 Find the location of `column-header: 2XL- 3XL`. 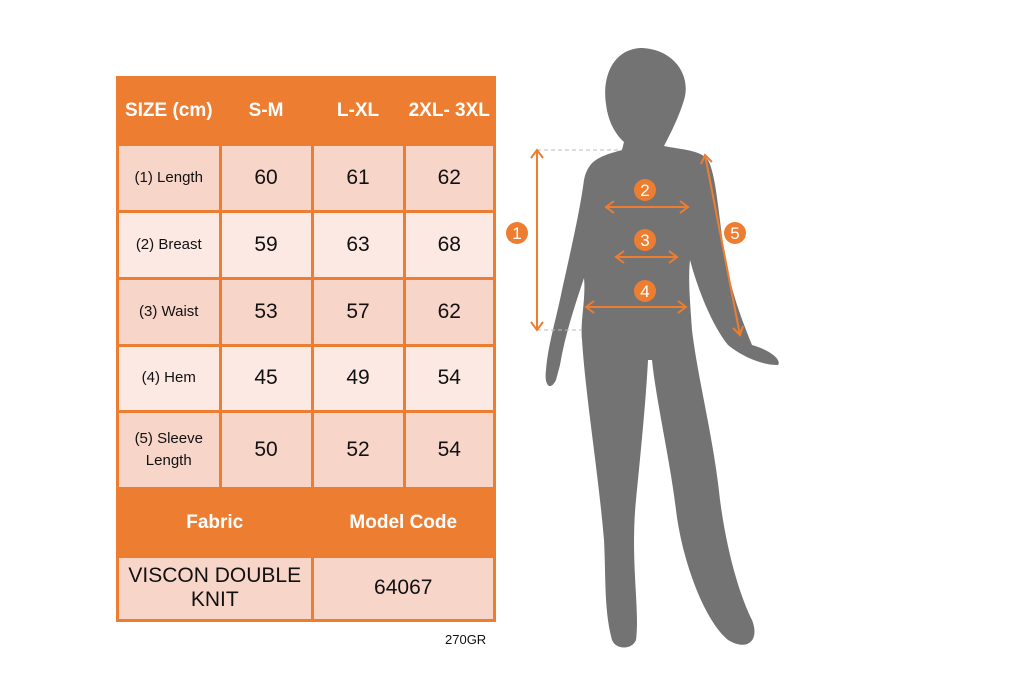

column-header: 2XL- 3XL is located at coordinates (449, 111).